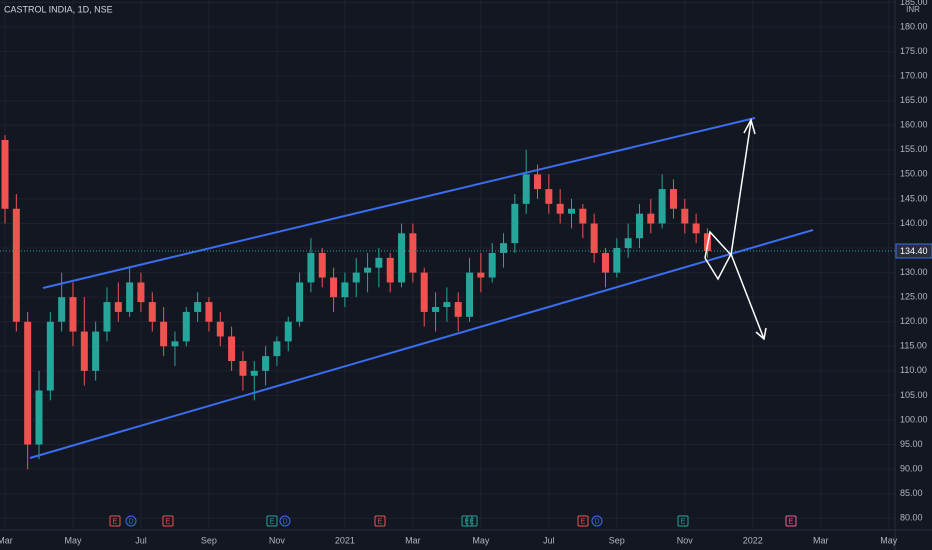 This screenshot has width=932, height=550. Describe the element at coordinates (914, 100) in the screenshot. I see `y-tick-label: 165.00` at that location.